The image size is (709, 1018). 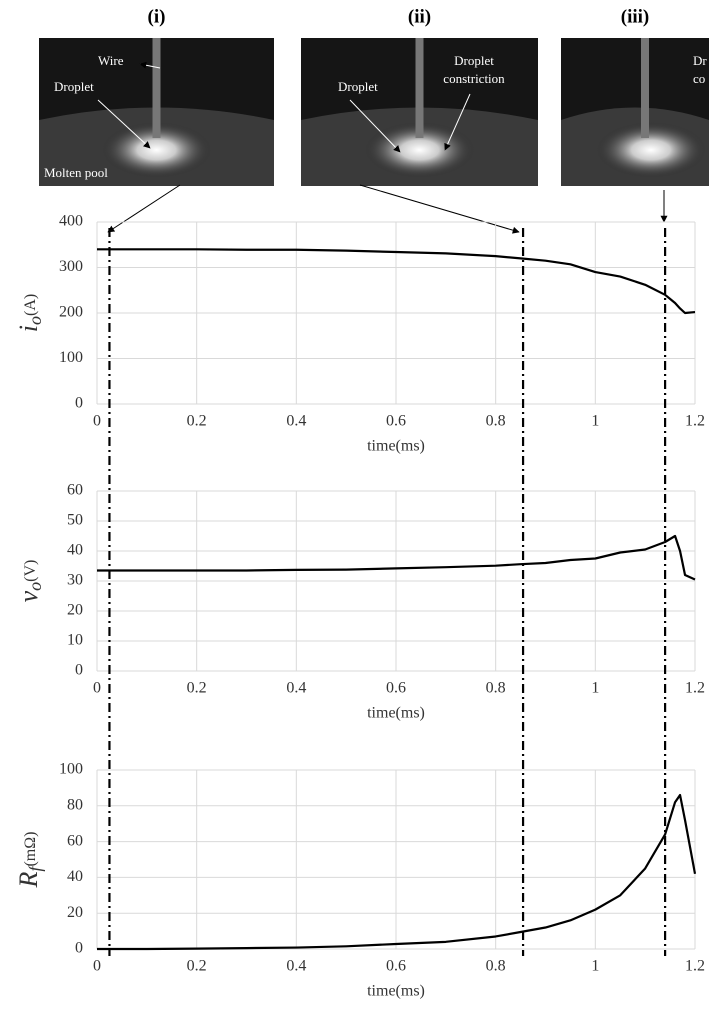 What do you see at coordinates (111, 60) in the screenshot?
I see `photo-annotation: Wire` at bounding box center [111, 60].